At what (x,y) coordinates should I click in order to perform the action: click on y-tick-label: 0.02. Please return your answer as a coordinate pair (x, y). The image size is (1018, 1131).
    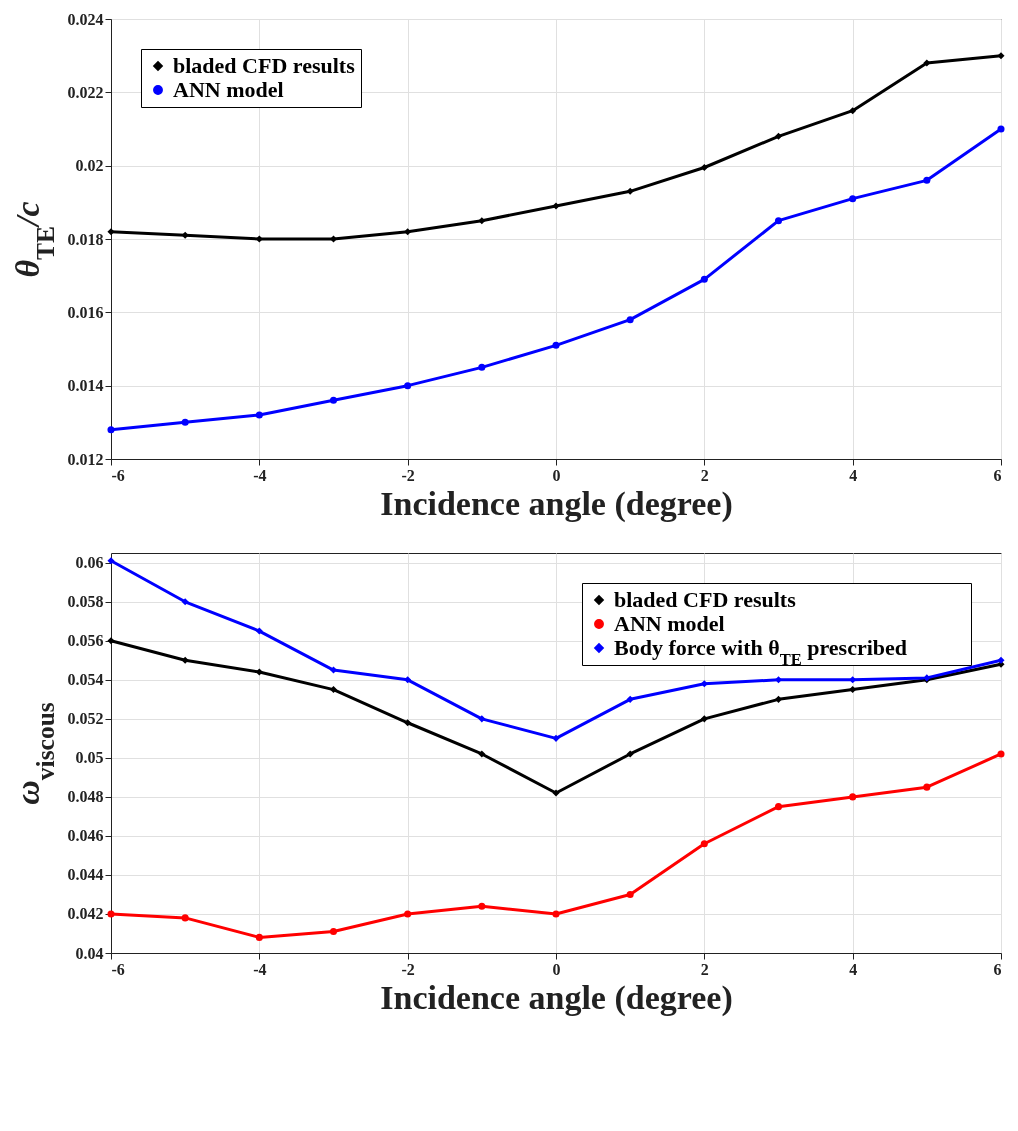
    Looking at the image, I should click on (89, 166).